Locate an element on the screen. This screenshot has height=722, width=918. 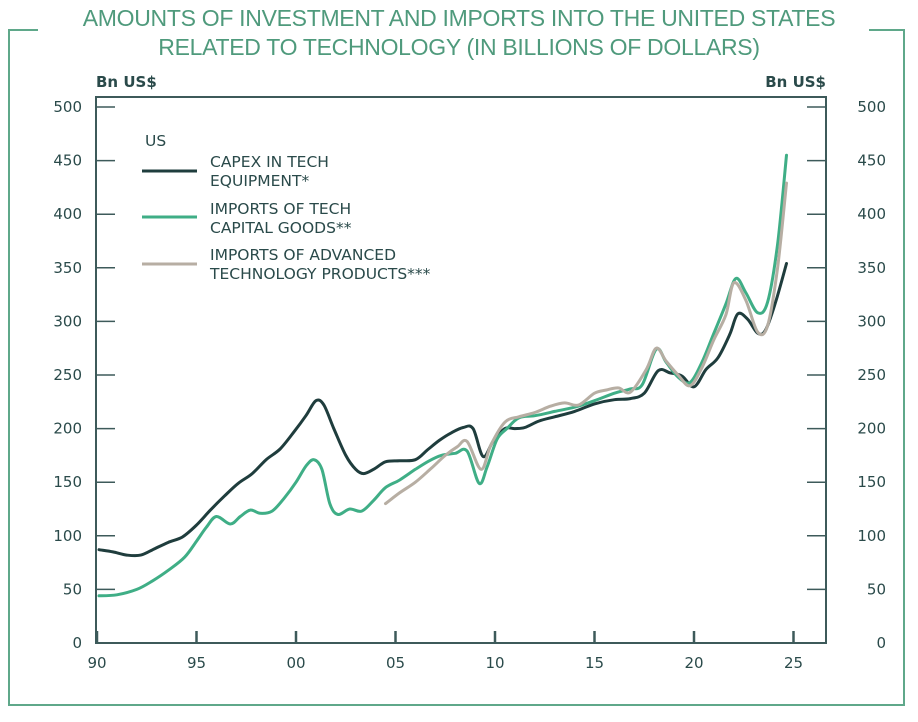
x-tick-label: 05 is located at coordinates (395, 663).